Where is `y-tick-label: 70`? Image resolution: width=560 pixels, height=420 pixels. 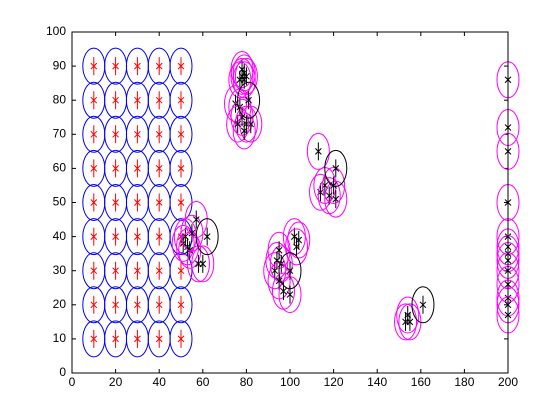
y-tick-label: 70 is located at coordinates (60, 133).